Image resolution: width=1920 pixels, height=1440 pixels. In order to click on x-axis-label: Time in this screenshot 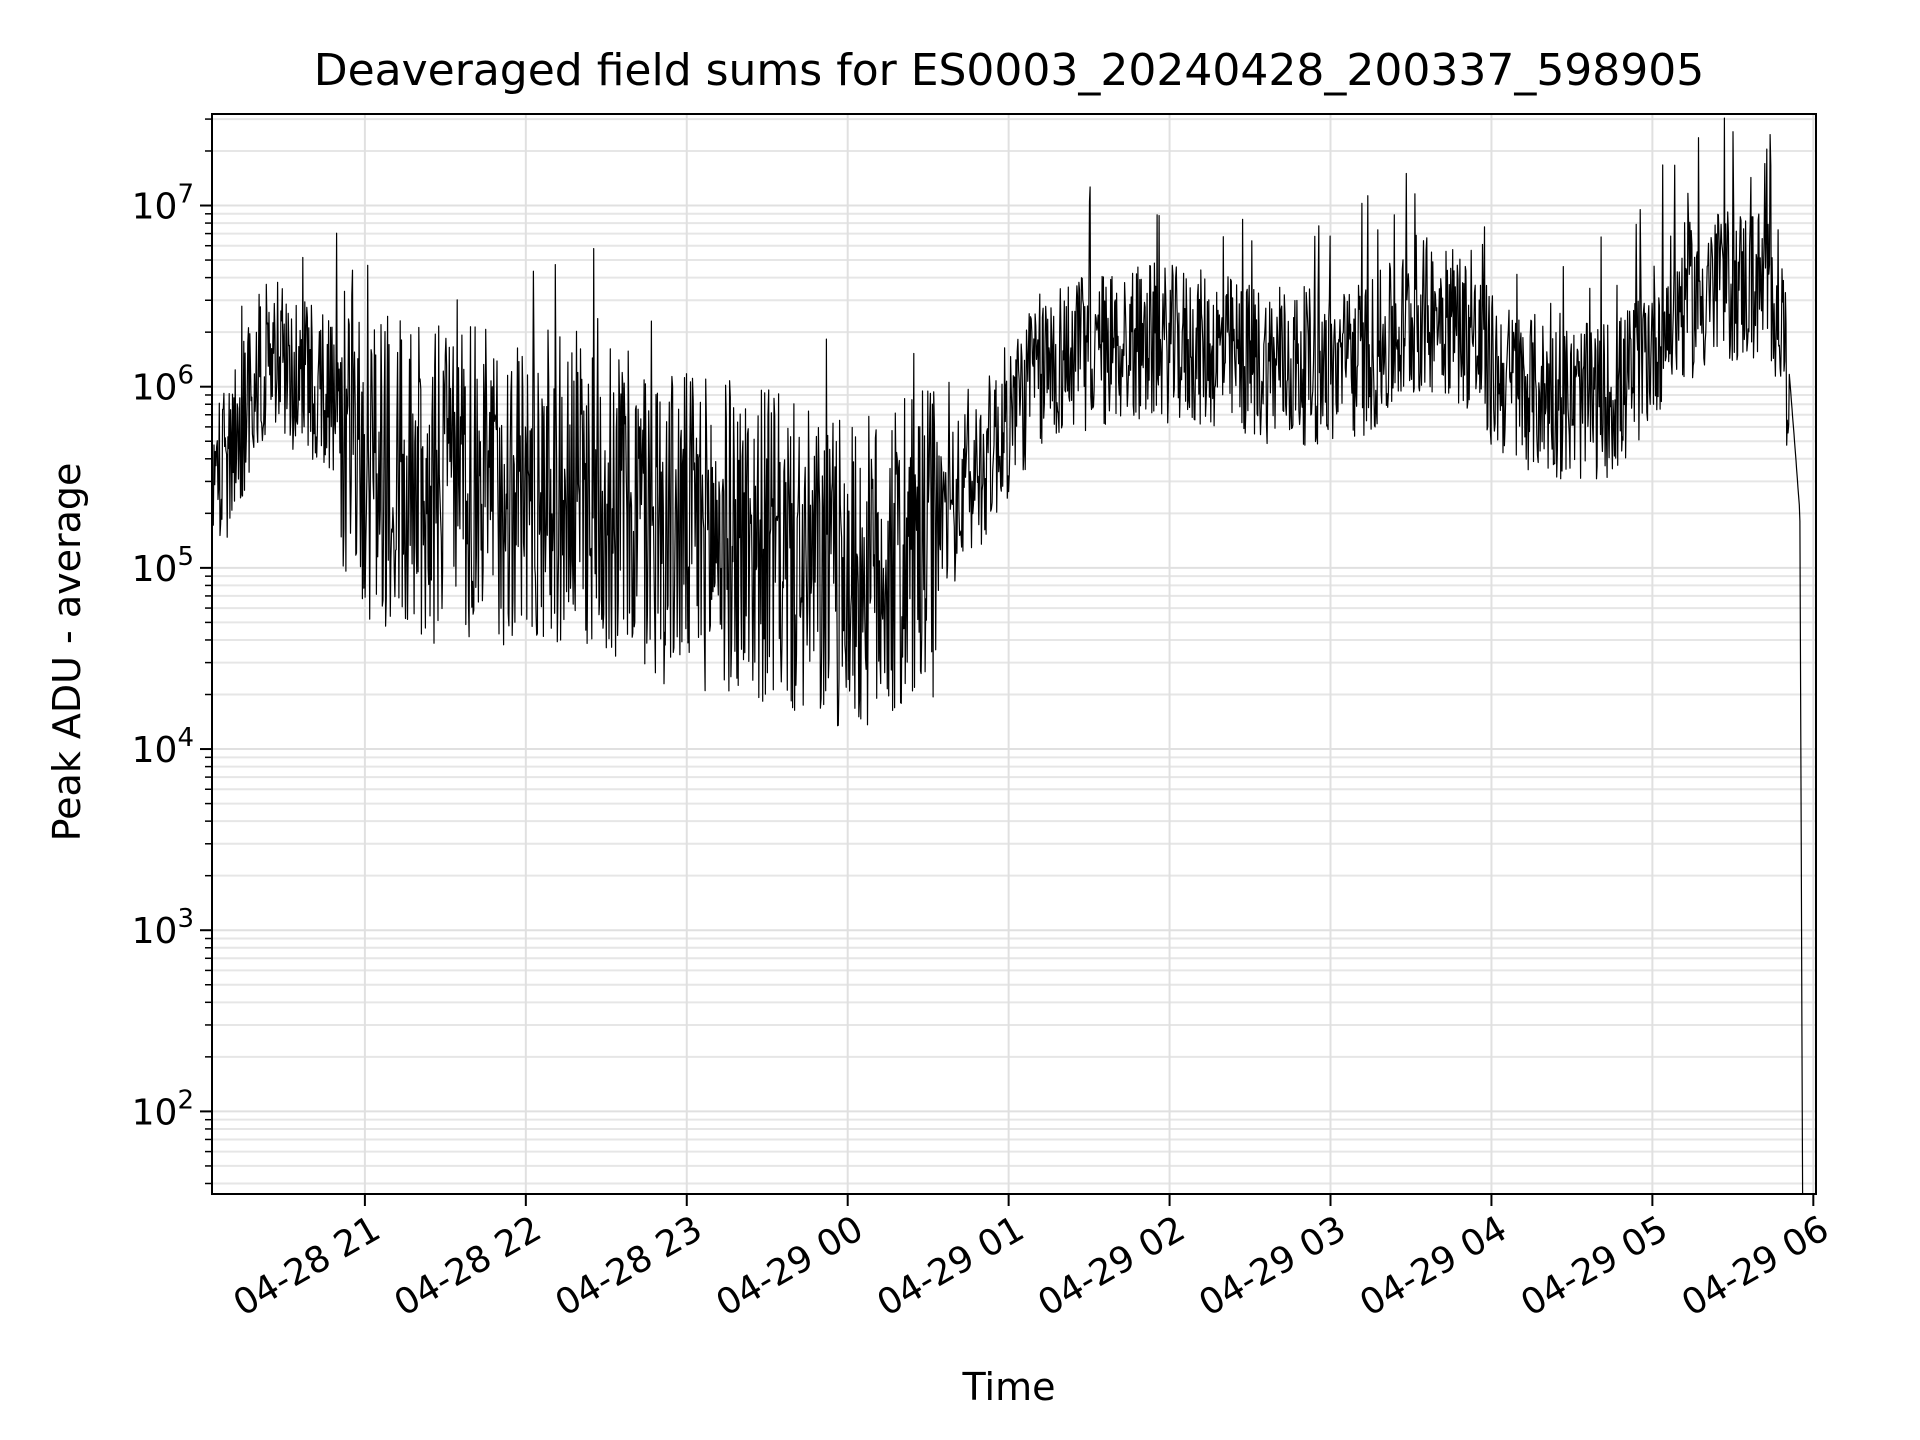, I will do `click(1009, 1387)`.